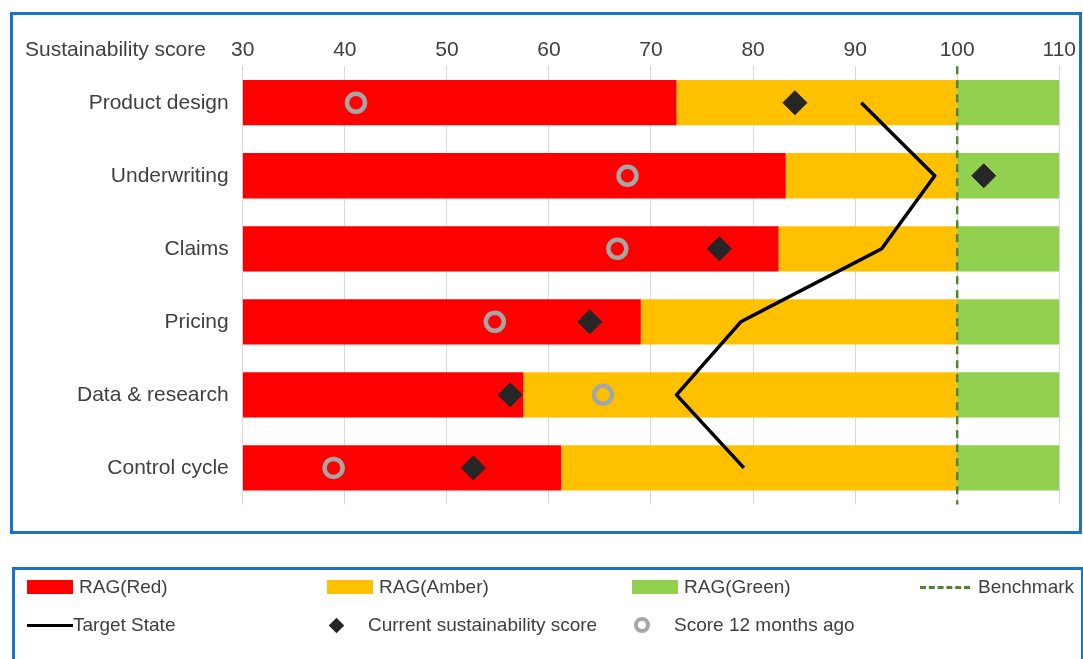 The image size is (1083, 659). Describe the element at coordinates (753, 49) in the screenshot. I see `x-tick-label: 80` at that location.